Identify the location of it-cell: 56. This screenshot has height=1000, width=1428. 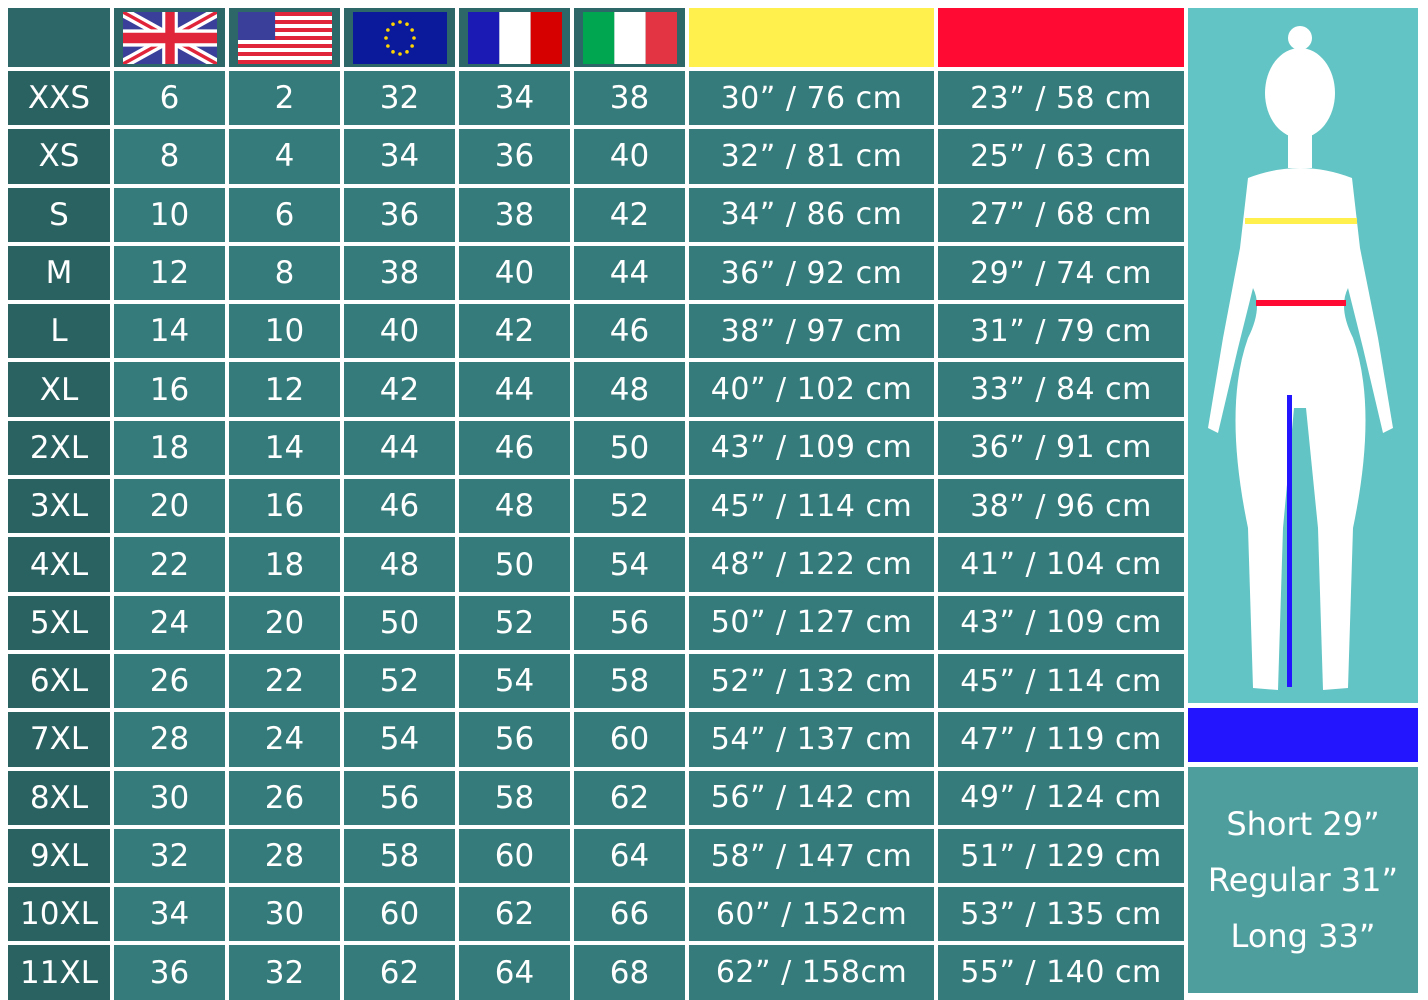
(629, 622).